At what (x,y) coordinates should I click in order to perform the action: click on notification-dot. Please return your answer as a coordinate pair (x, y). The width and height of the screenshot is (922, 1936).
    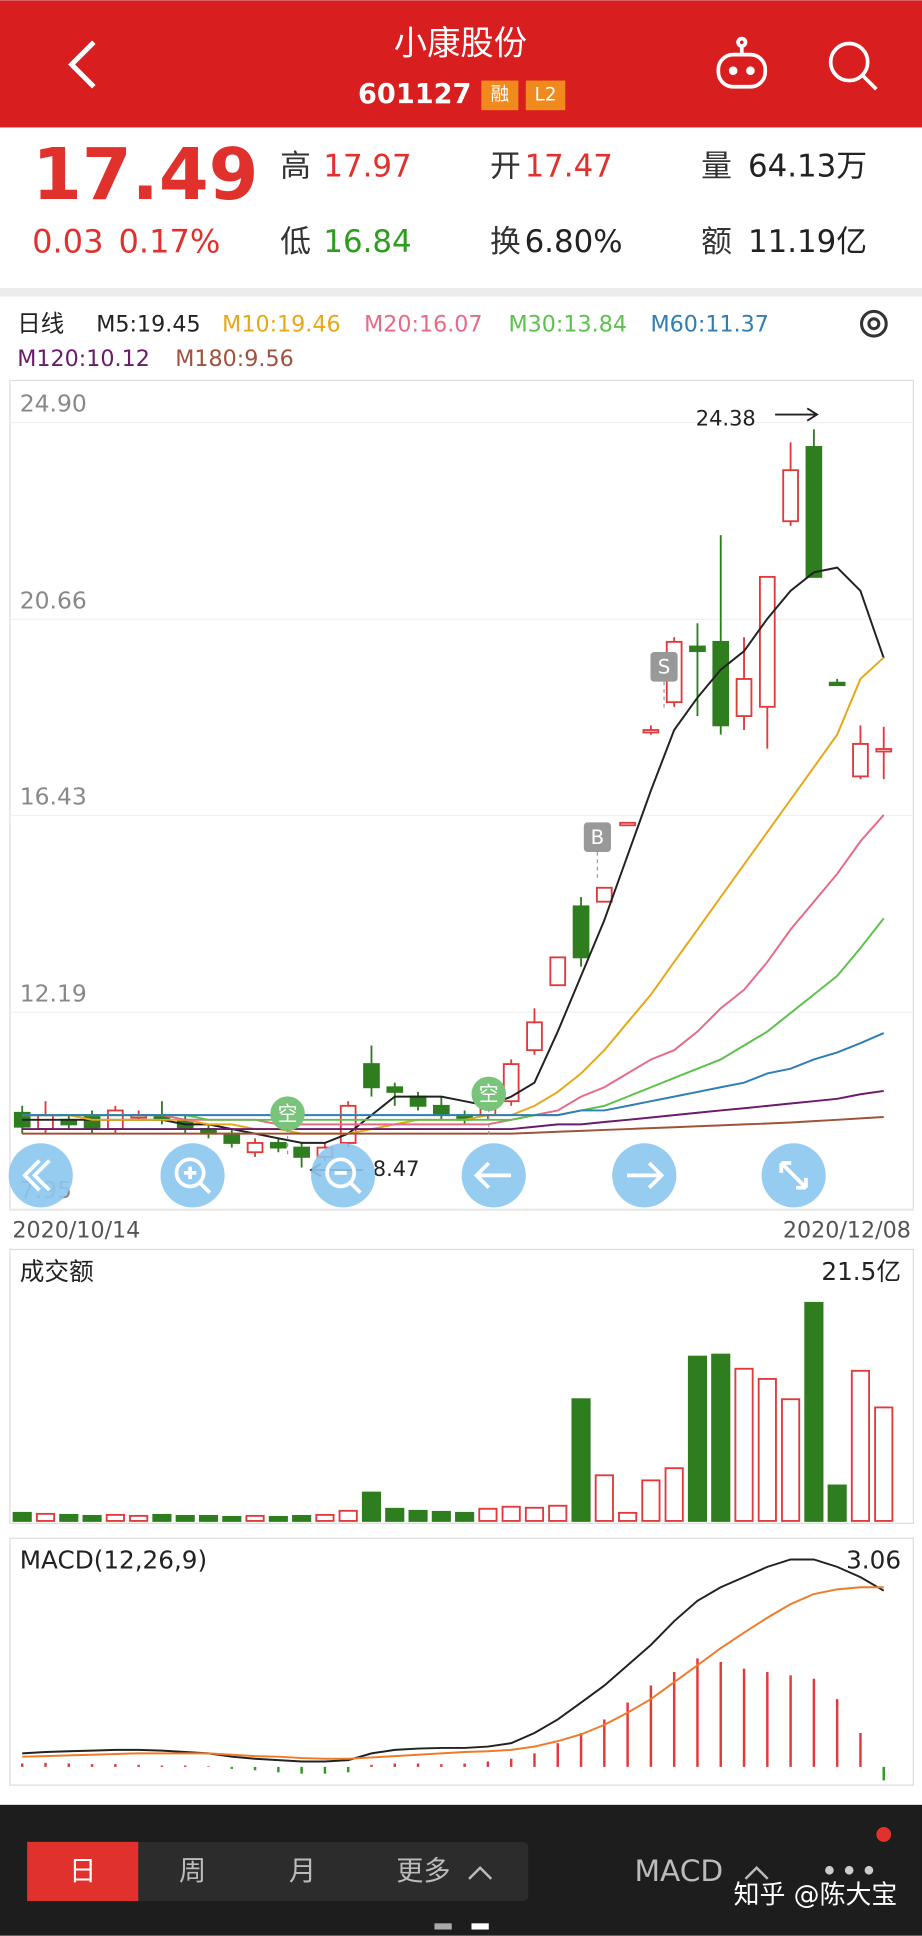
    Looking at the image, I should click on (884, 1834).